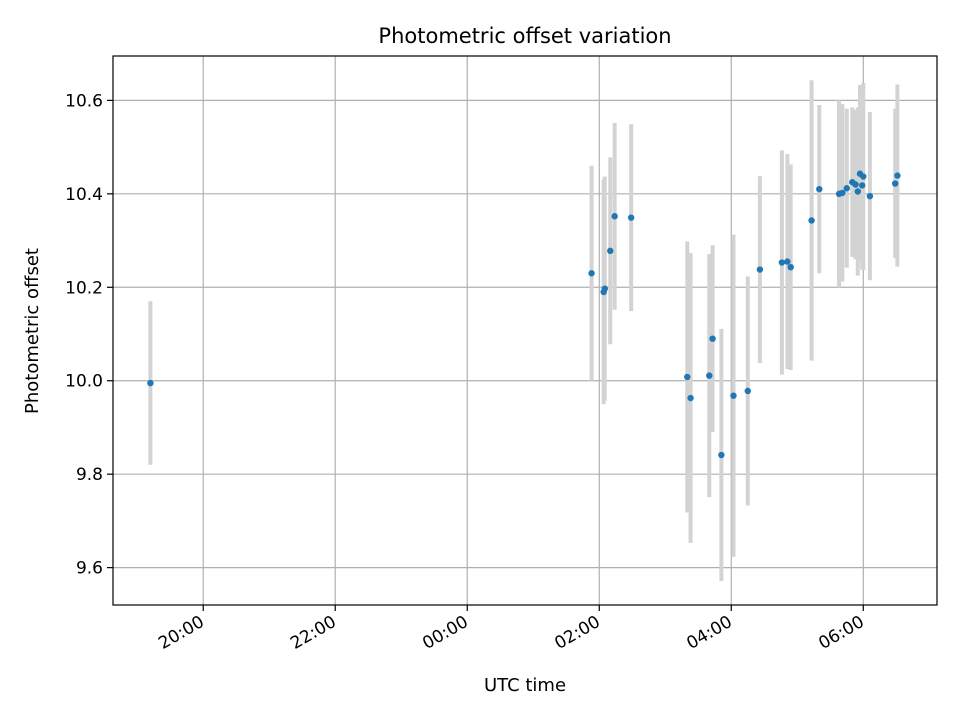 Image resolution: width=960 pixels, height=720 pixels. I want to click on y-tick-label: 10.6, so click(84, 101).